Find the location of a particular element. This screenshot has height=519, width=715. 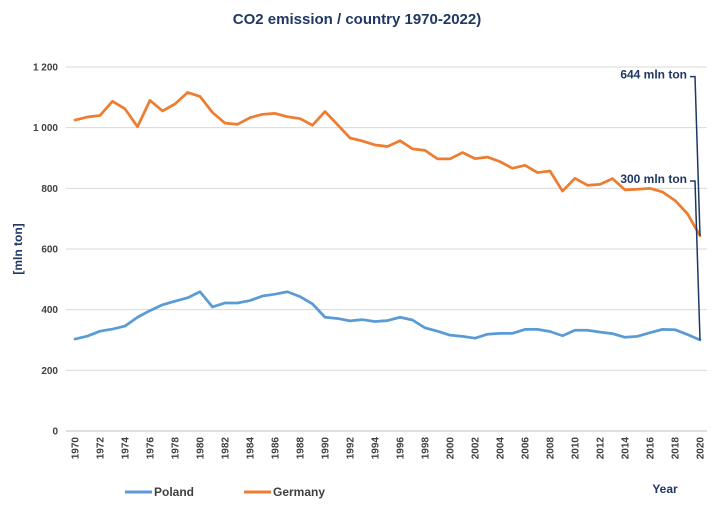

x-axis-label: Year is located at coordinates (665, 489).